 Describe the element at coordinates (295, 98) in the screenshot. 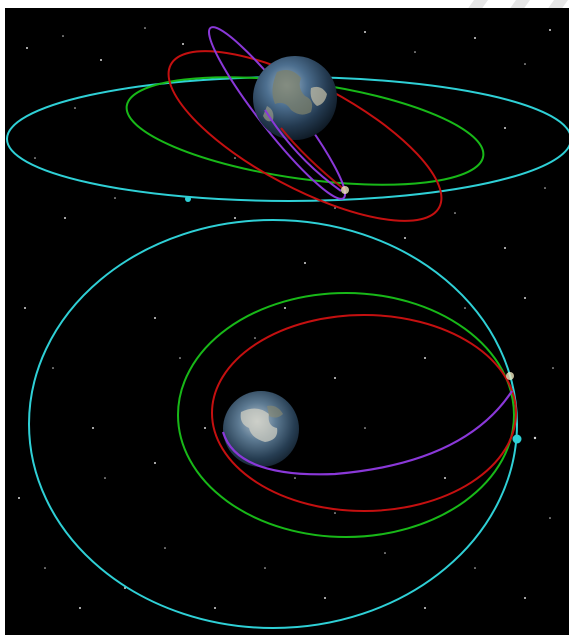

I see `top-earth` at that location.